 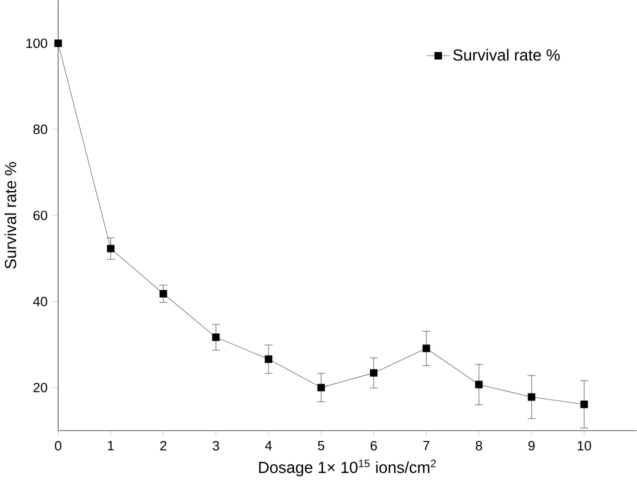 I want to click on x-axis-title: Dosage 1× 10$^{15}$ ions/cm$^{2}$, so click(x=347, y=468).